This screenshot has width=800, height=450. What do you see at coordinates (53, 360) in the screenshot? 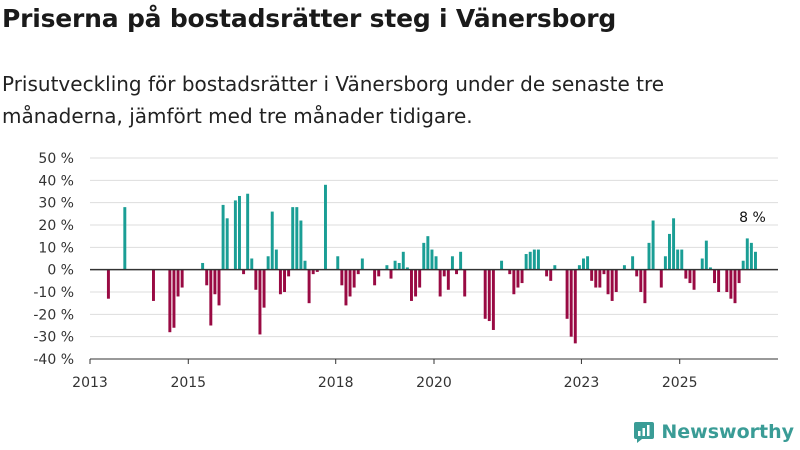
I see `y-tick-label: -40 %` at bounding box center [53, 360].